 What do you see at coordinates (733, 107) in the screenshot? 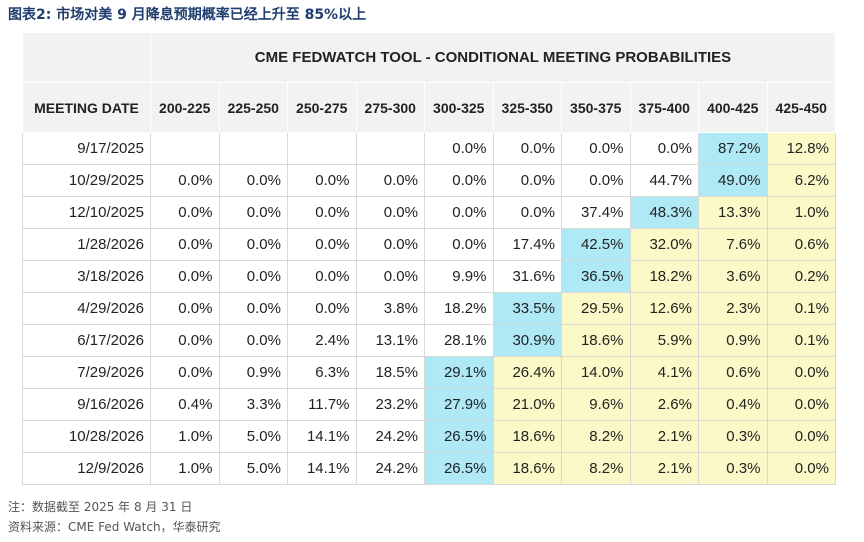
I see `column-header: 400-425` at bounding box center [733, 107].